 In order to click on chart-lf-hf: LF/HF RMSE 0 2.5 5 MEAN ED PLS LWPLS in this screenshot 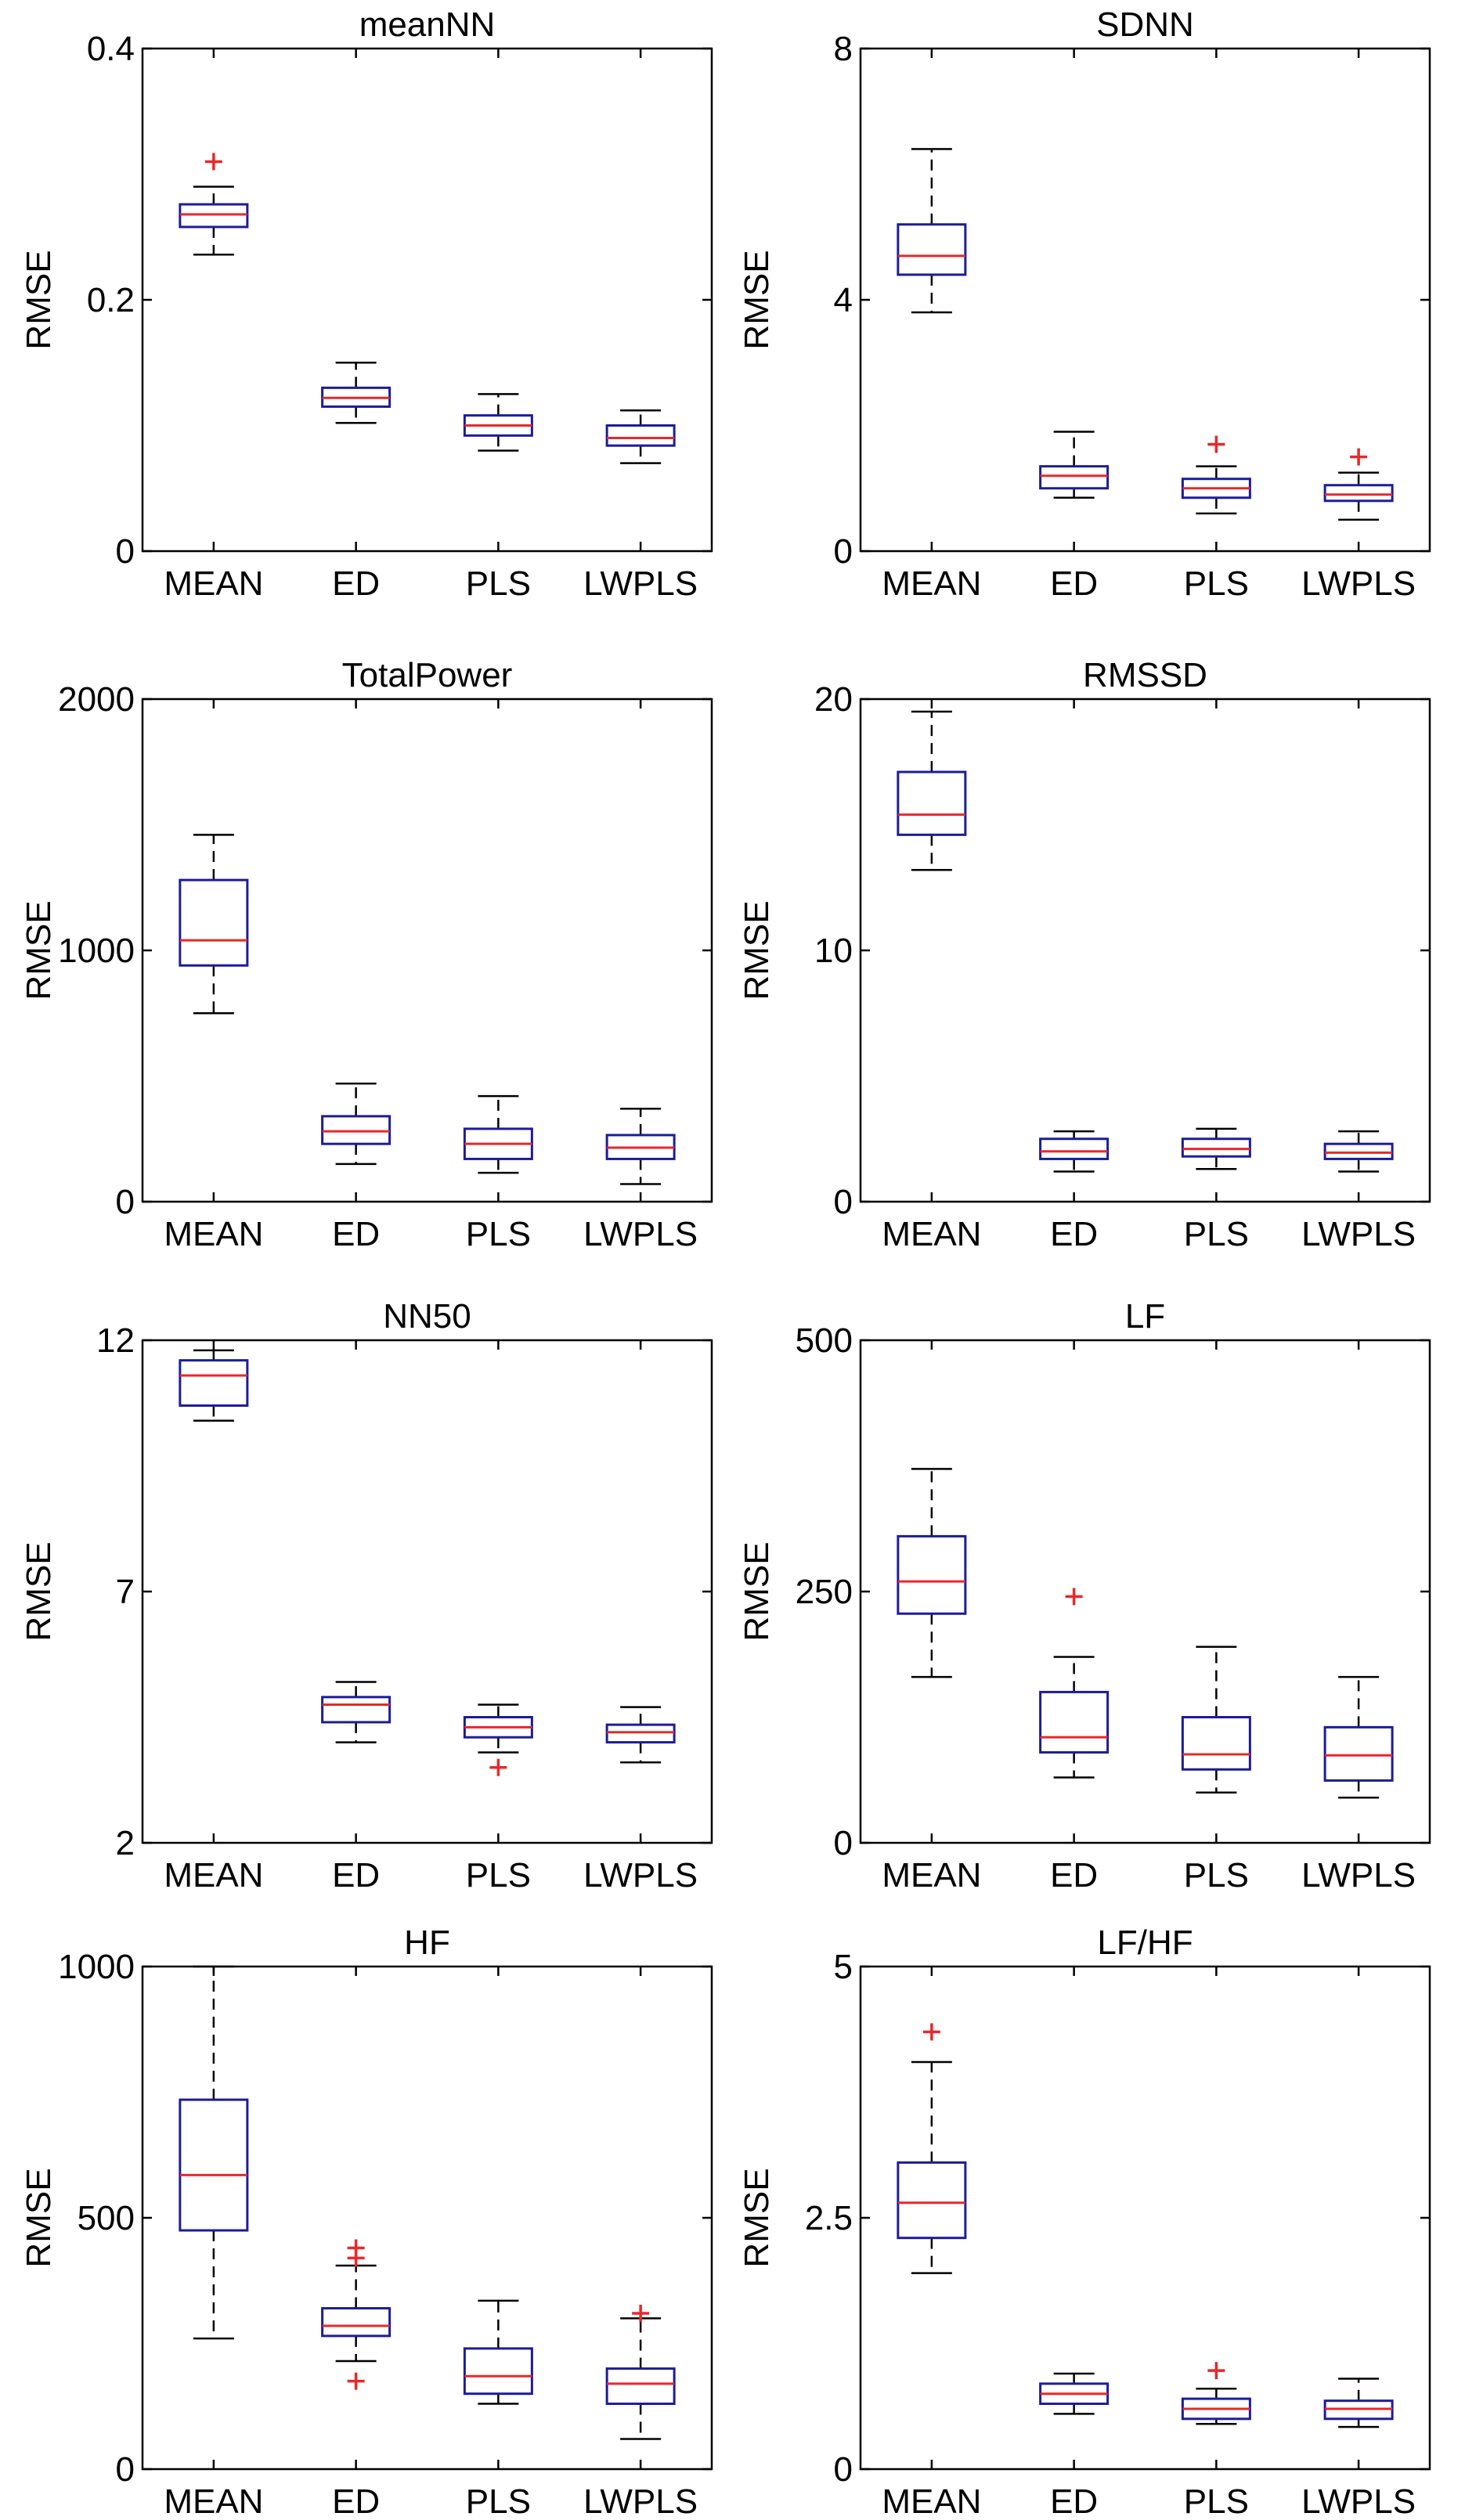, I will do `click(1084, 2221)`.